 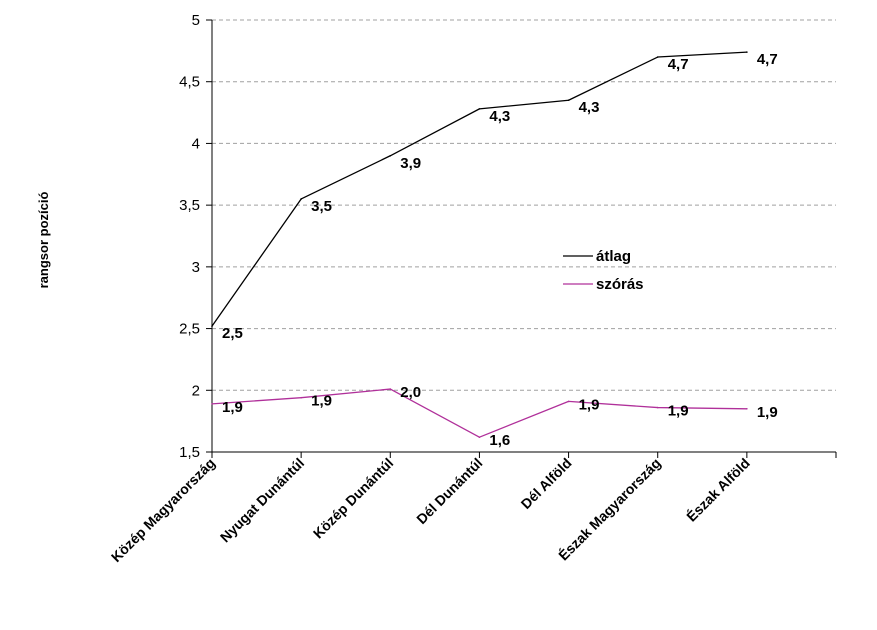 I want to click on data-label: 1,6, so click(x=499, y=440).